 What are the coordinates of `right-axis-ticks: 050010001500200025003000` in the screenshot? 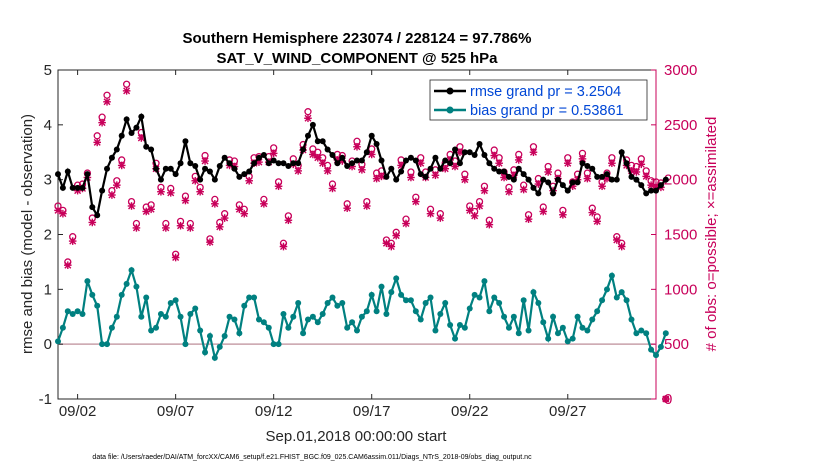 It's located at (674, 235).